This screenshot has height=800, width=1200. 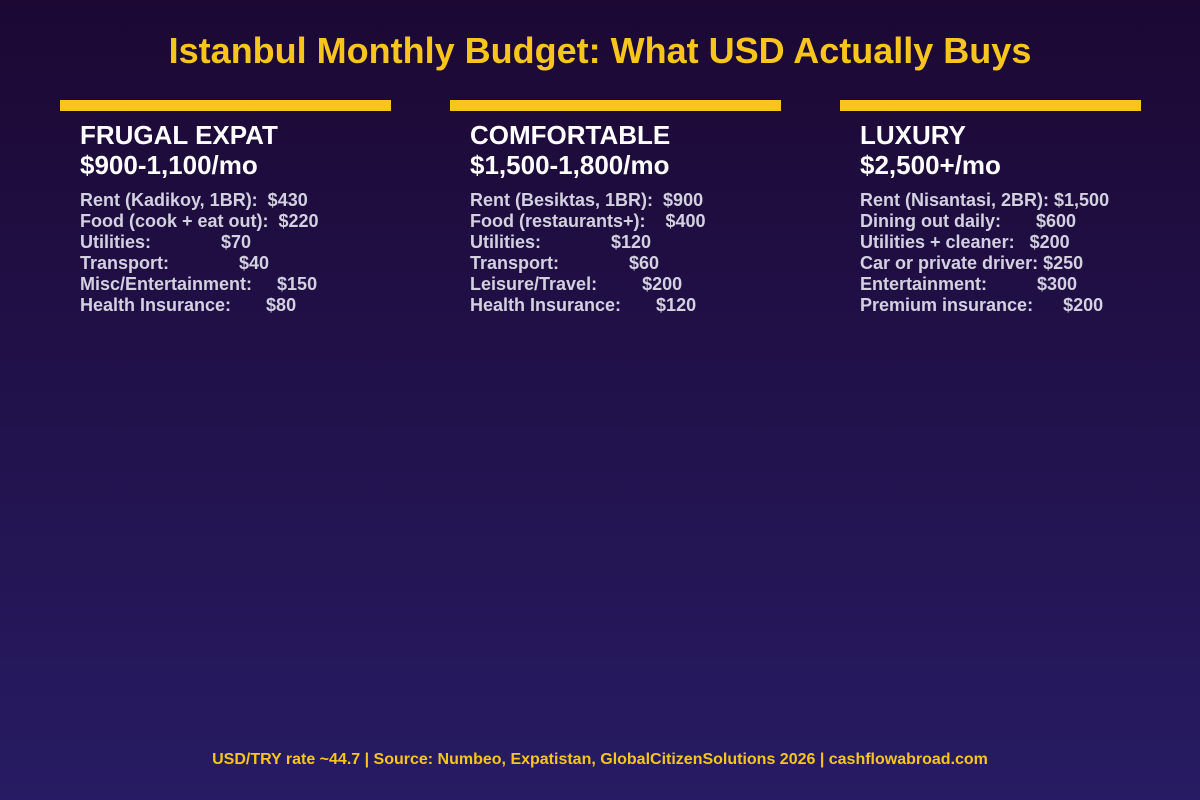 I want to click on expense-item: Utilities: $70, so click(x=166, y=242).